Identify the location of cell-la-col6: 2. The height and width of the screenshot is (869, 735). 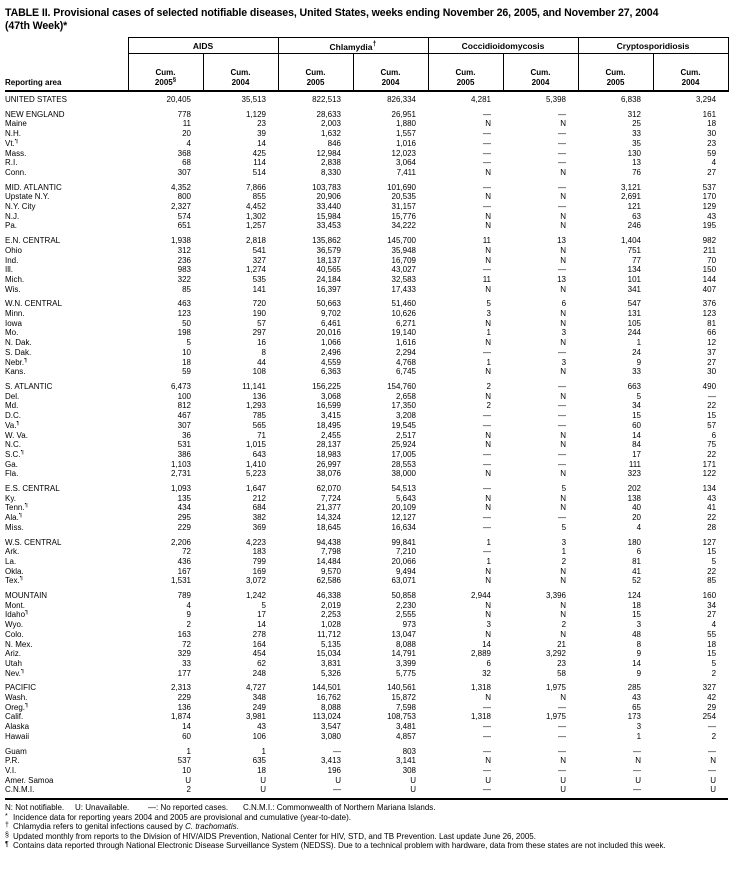
(564, 561).